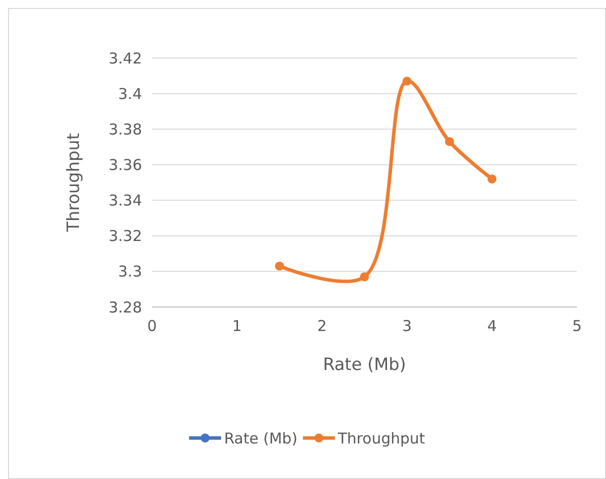  Describe the element at coordinates (74, 182) in the screenshot. I see `y-axis-title: Throughput` at that location.